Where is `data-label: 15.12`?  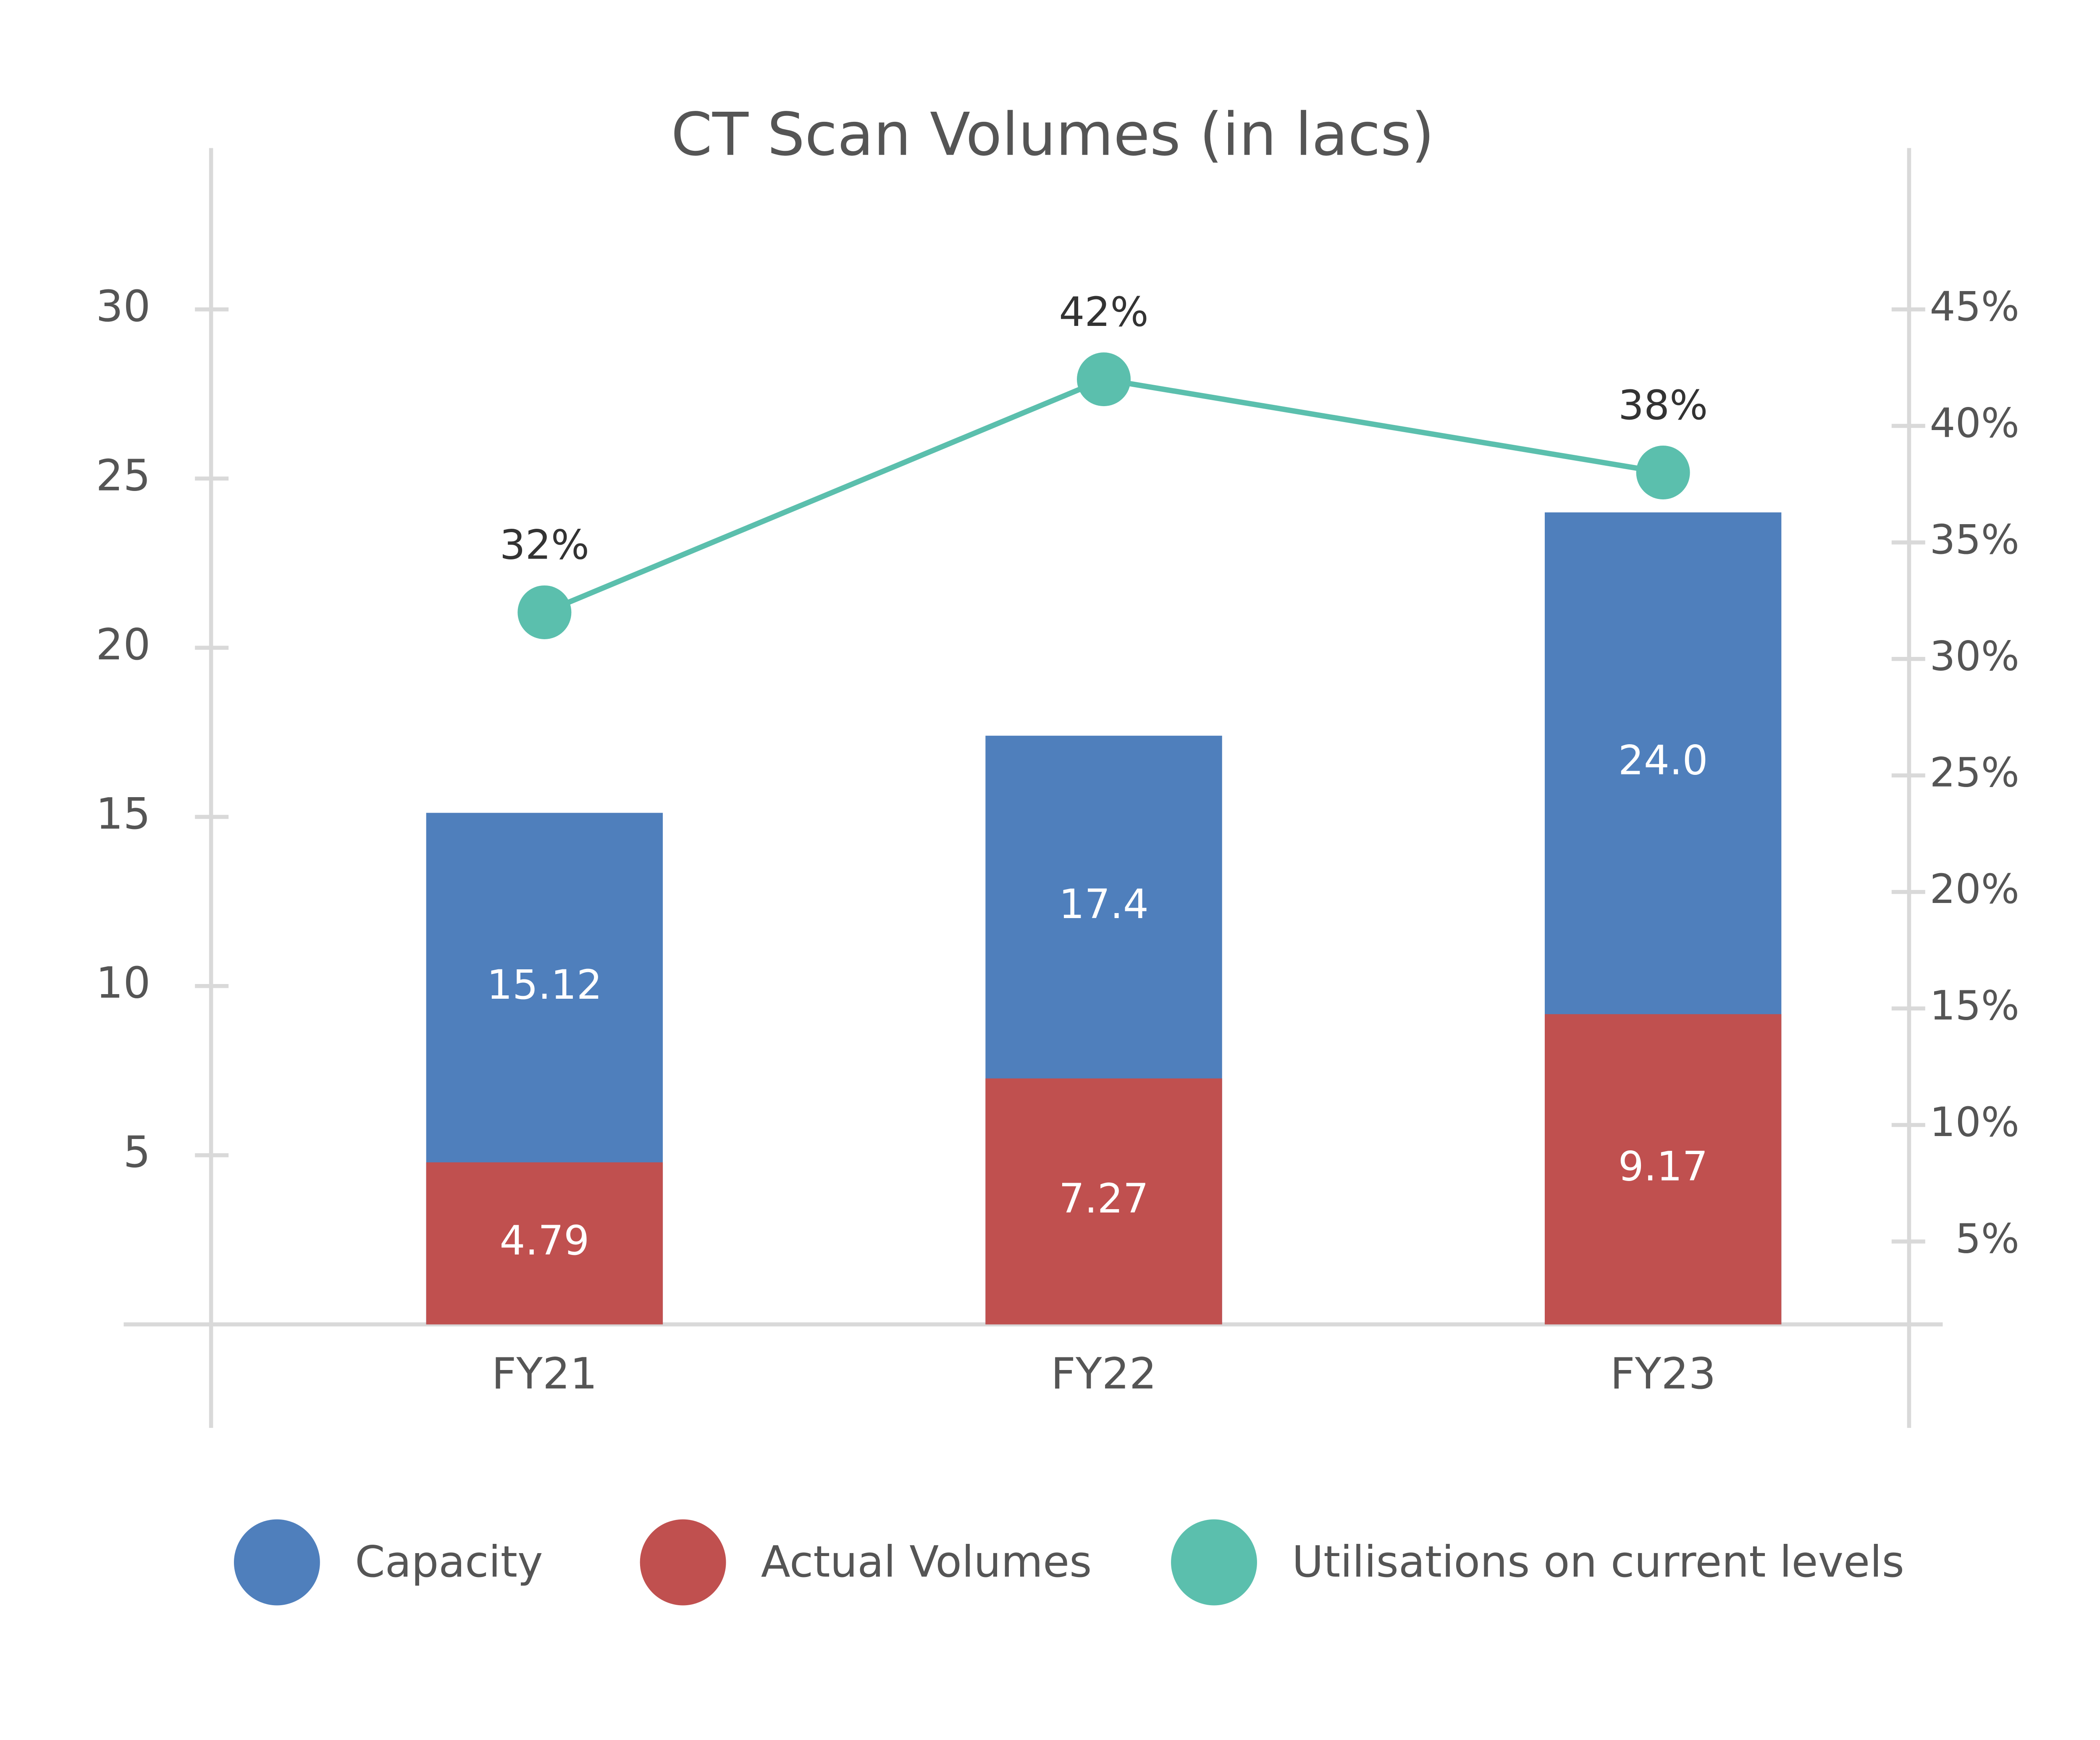
data-label: 15.12 is located at coordinates (544, 984).